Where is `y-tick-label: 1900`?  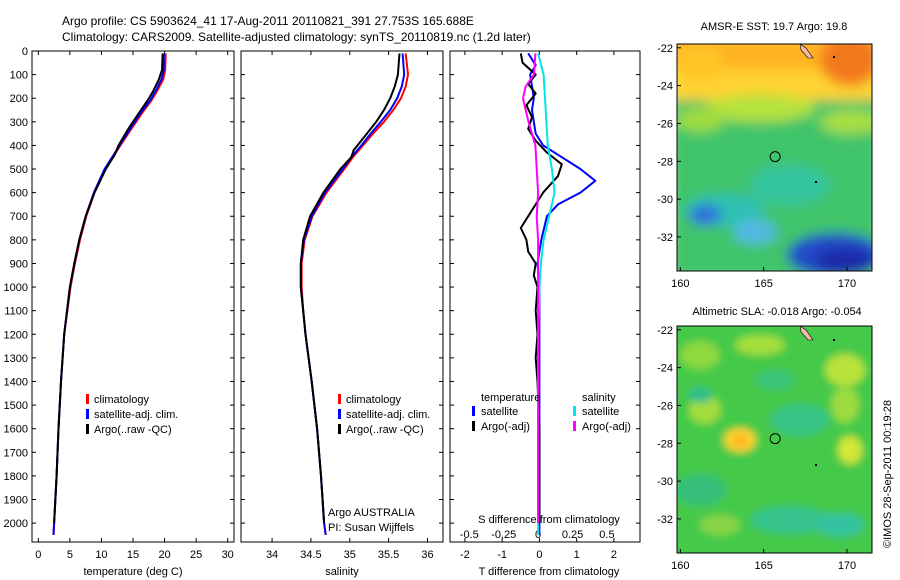
y-tick-label: 1900 is located at coordinates (16, 501).